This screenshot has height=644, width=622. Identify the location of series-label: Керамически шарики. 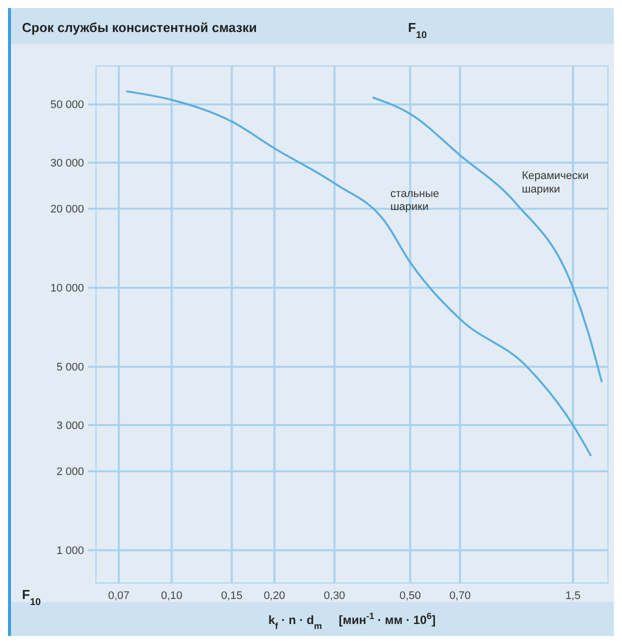
(555, 183).